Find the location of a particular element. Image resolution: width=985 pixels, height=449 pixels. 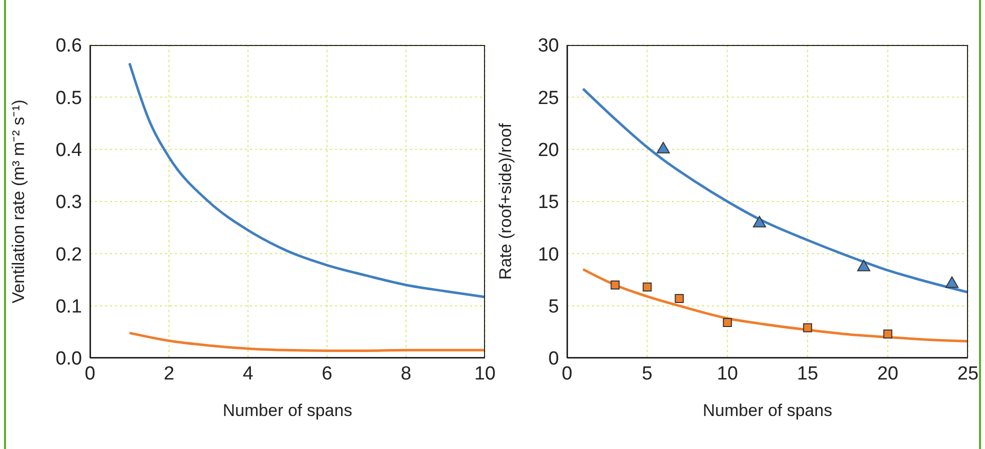

x-tick-label: 8 is located at coordinates (406, 373).